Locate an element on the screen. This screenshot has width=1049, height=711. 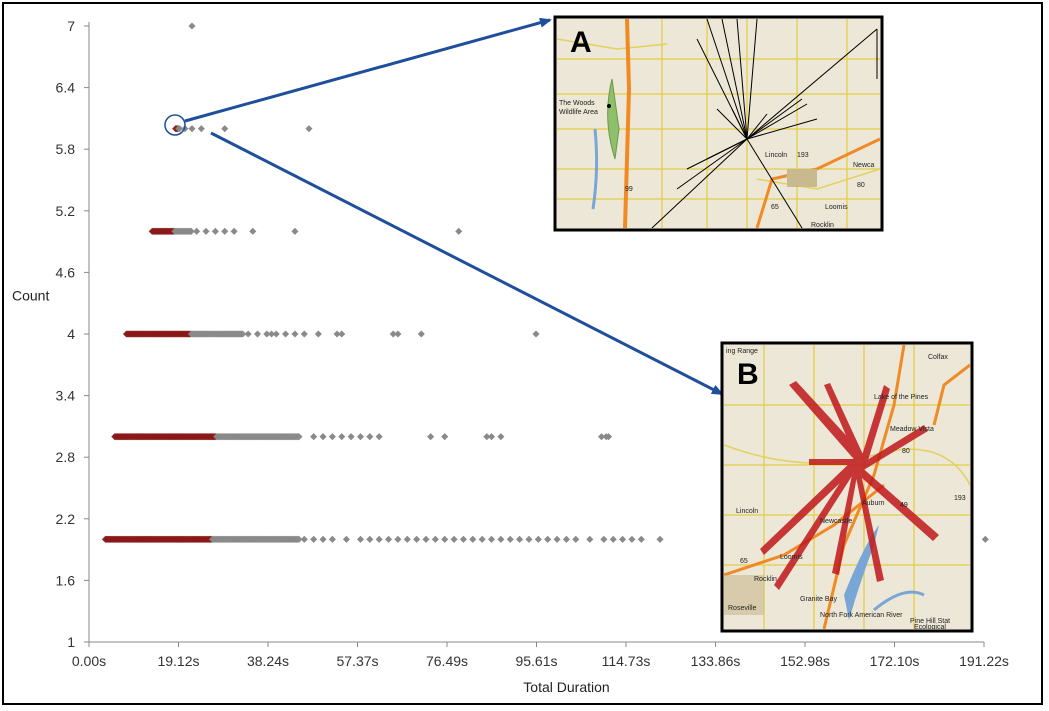
x-tick-label: 133.86s is located at coordinates (716, 661).